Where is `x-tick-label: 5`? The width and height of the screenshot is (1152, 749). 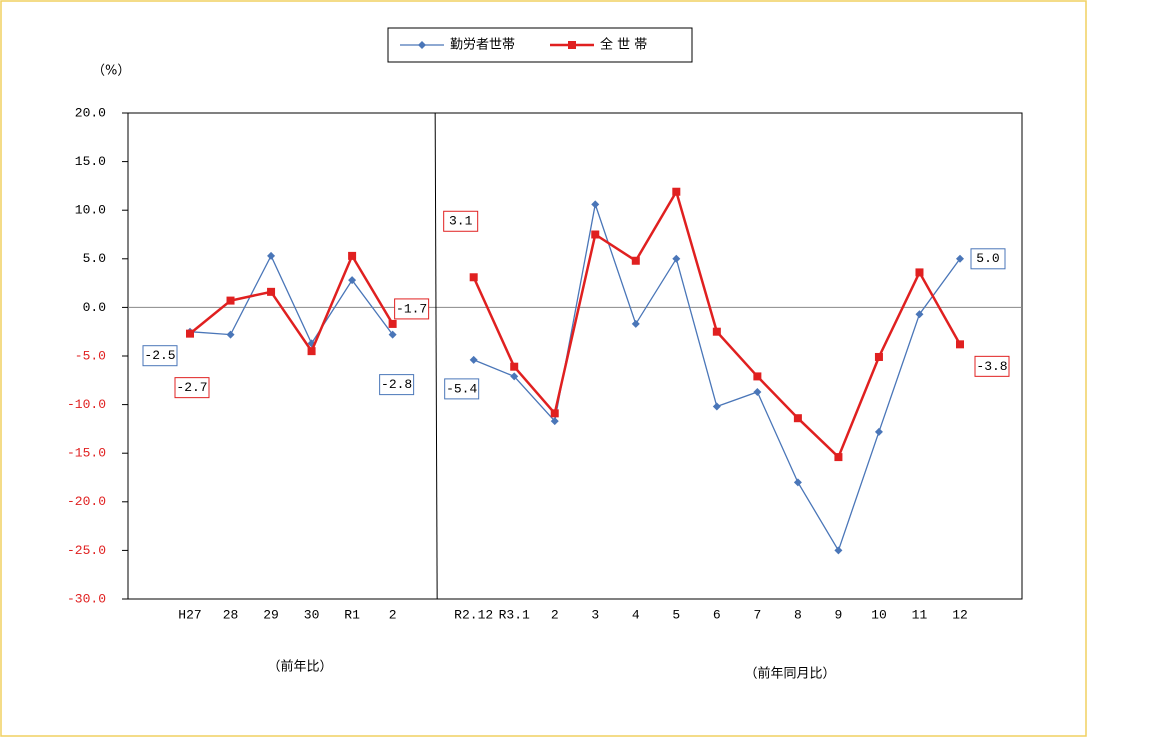
x-tick-label: 5 is located at coordinates (676, 614).